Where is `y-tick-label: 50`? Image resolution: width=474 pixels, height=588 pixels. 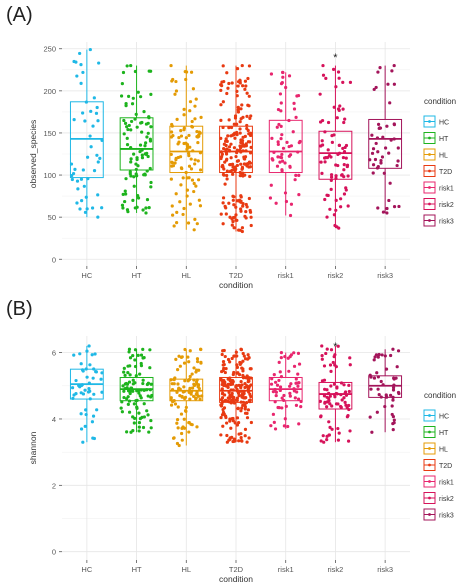 y-tick-label: 50 is located at coordinates (52, 217).